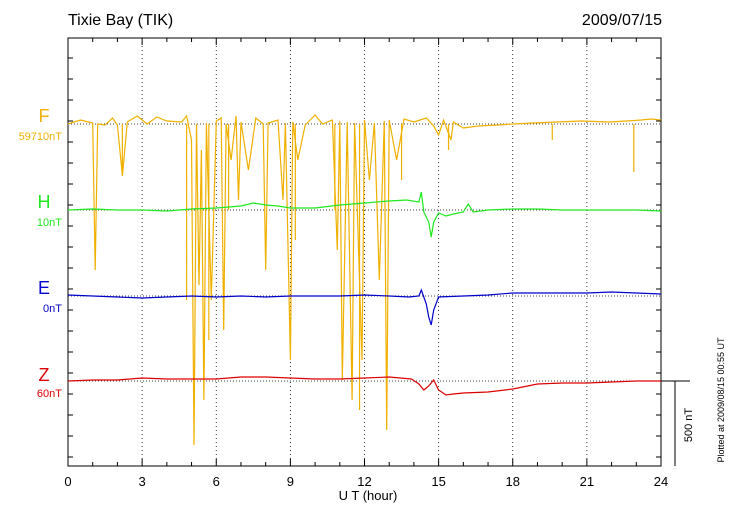 This screenshot has width=730, height=520. What do you see at coordinates (216, 481) in the screenshot?
I see `x-tick-label: 6` at bounding box center [216, 481].